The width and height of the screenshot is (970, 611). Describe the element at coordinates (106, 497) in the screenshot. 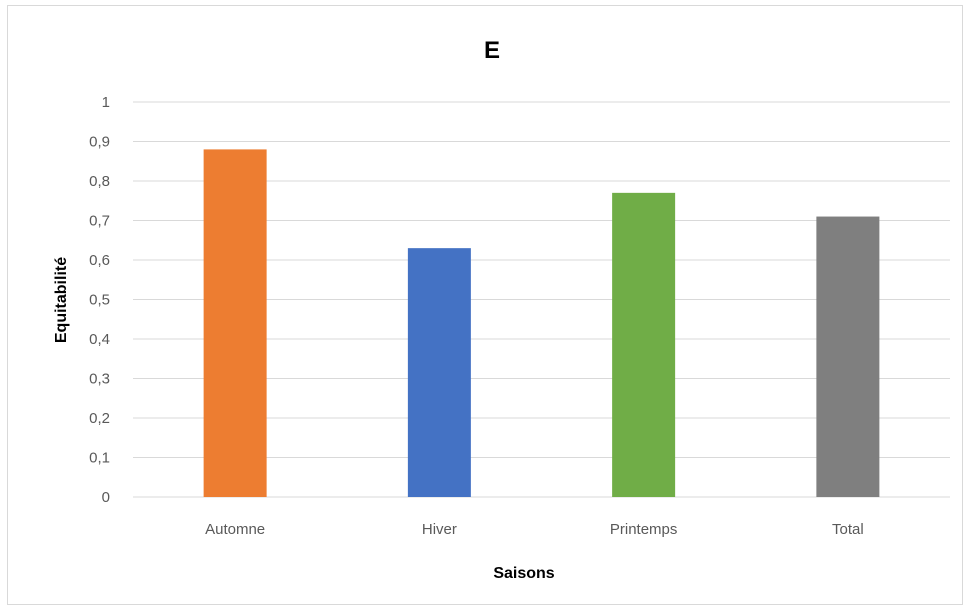

I see `y-tick-label: 0` at that location.